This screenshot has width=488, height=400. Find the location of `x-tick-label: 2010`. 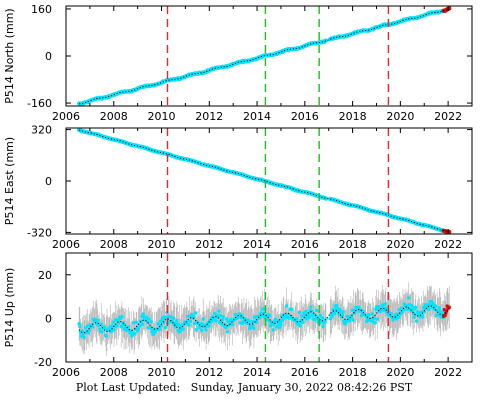

x-tick-label: 2010 is located at coordinates (162, 116).